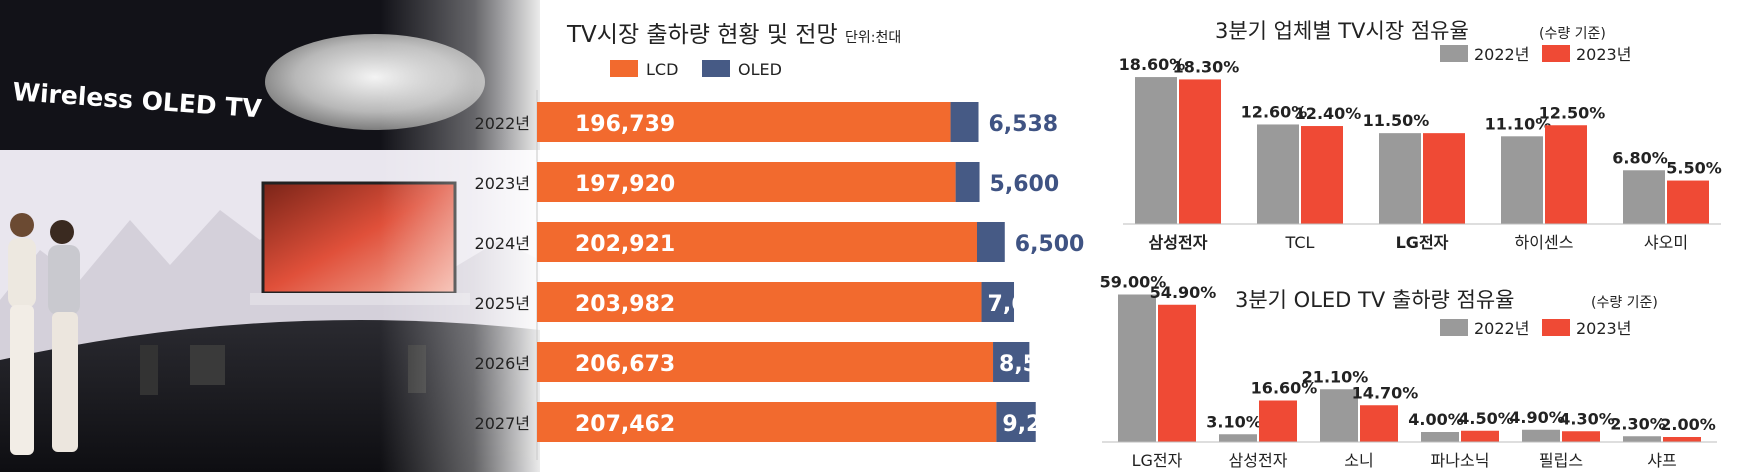  I want to click on value-label: 4.00%, so click(1436, 419).